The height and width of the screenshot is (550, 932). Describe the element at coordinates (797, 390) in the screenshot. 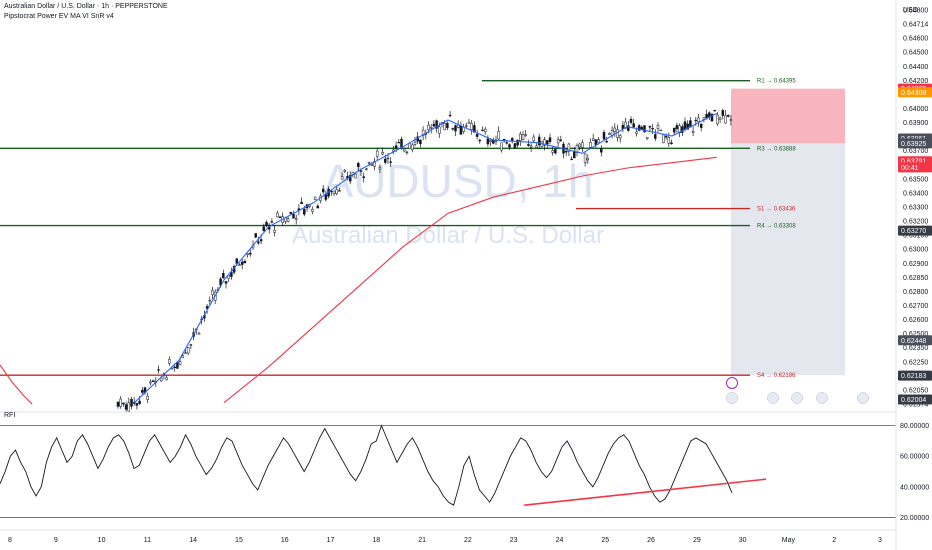

I see `event-markers` at that location.